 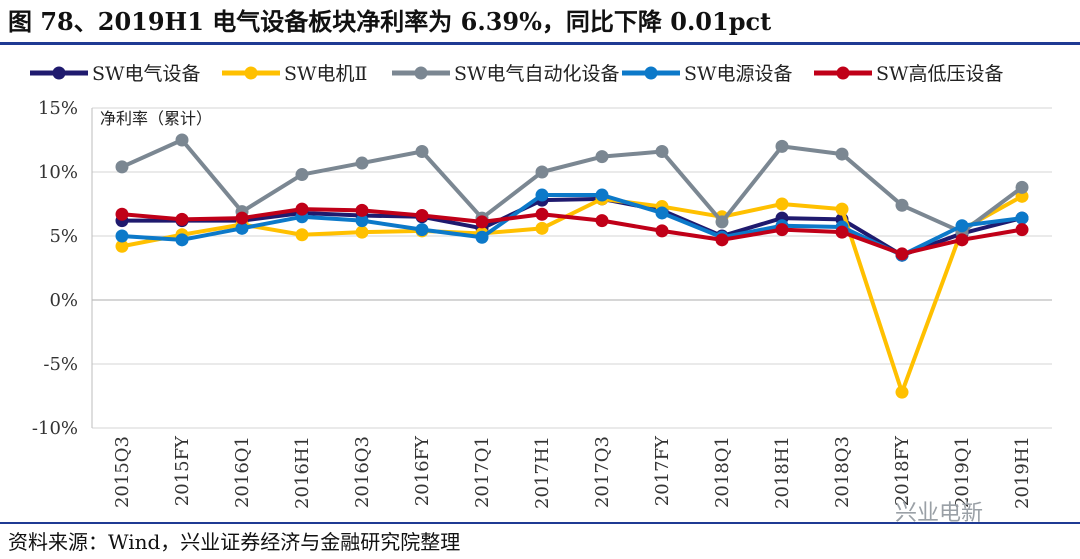 What do you see at coordinates (939, 513) in the screenshot?
I see `watermark: 兴业电新` at bounding box center [939, 513].